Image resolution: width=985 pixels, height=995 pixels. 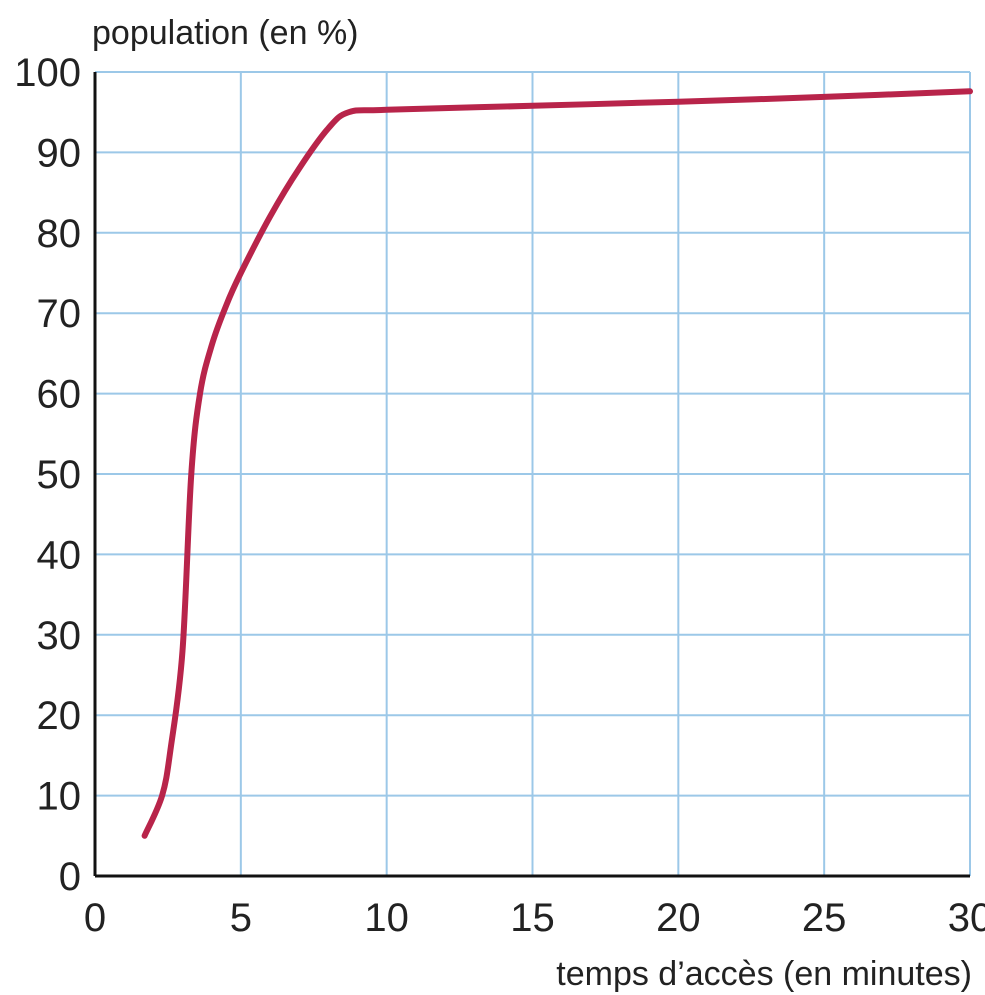 What do you see at coordinates (59, 475) in the screenshot?
I see `y-tick-label: 50` at bounding box center [59, 475].